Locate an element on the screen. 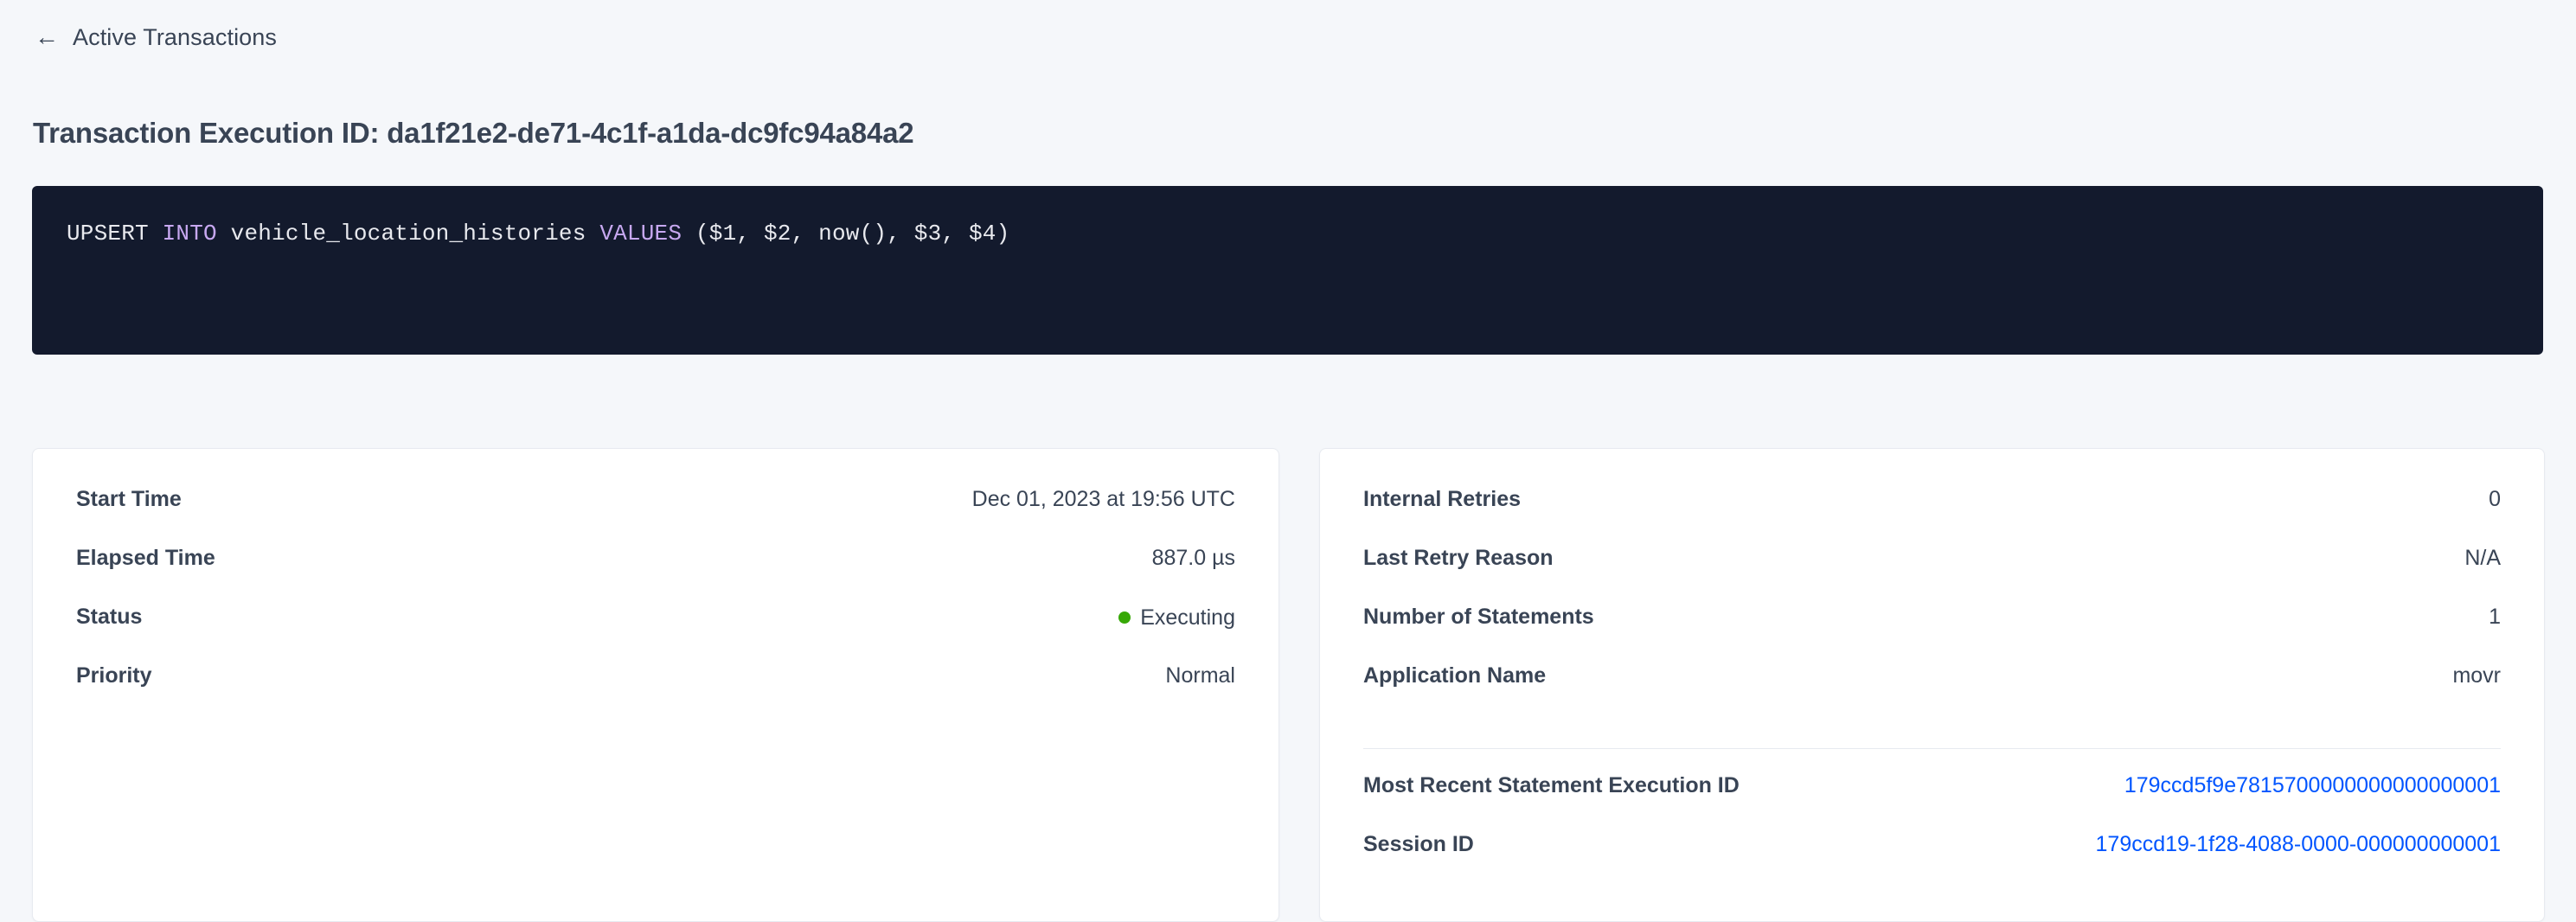  back-to-active-transactions-link: ← Active Transactions is located at coordinates (156, 37).